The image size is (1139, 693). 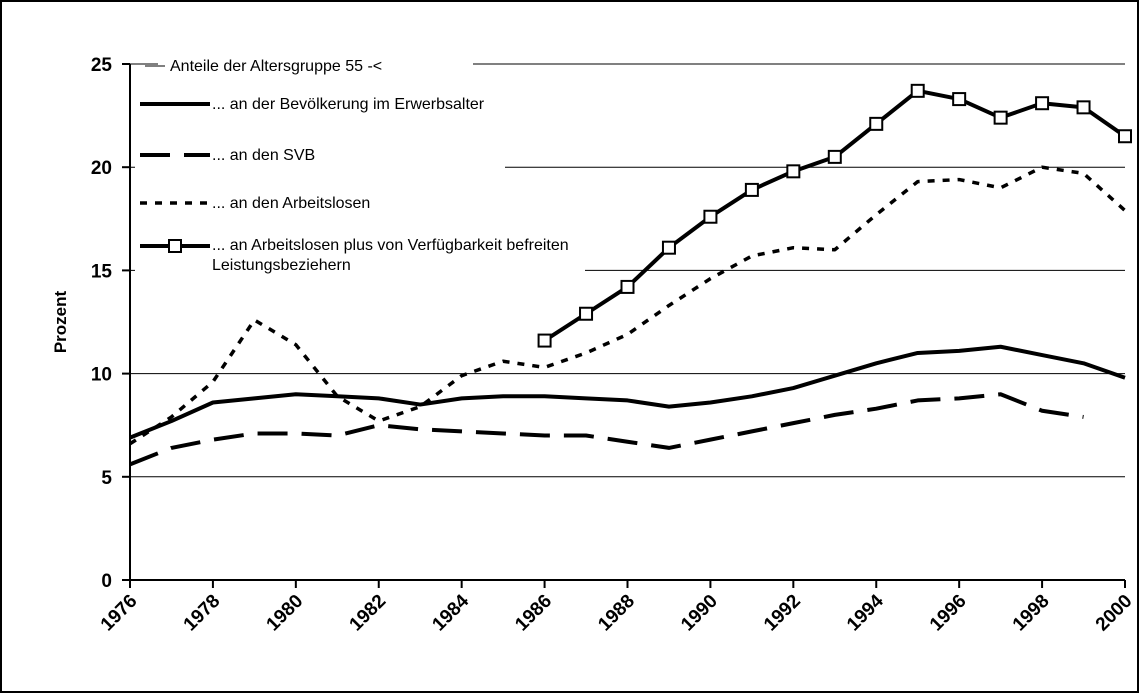 What do you see at coordinates (291, 203) in the screenshot?
I see `legend-label: ... an den Arbeitslosen` at bounding box center [291, 203].